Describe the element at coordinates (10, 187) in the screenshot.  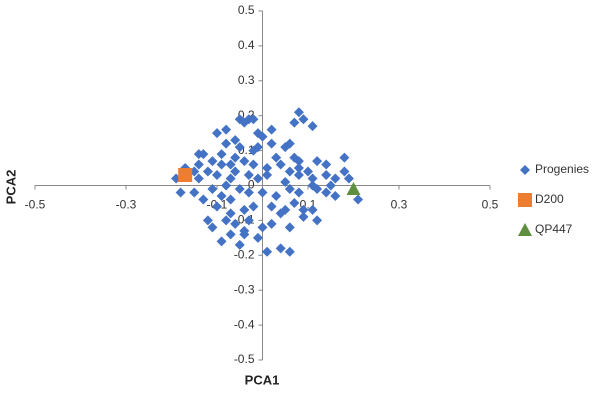
I see `y-axis-title: PCA2` at that location.